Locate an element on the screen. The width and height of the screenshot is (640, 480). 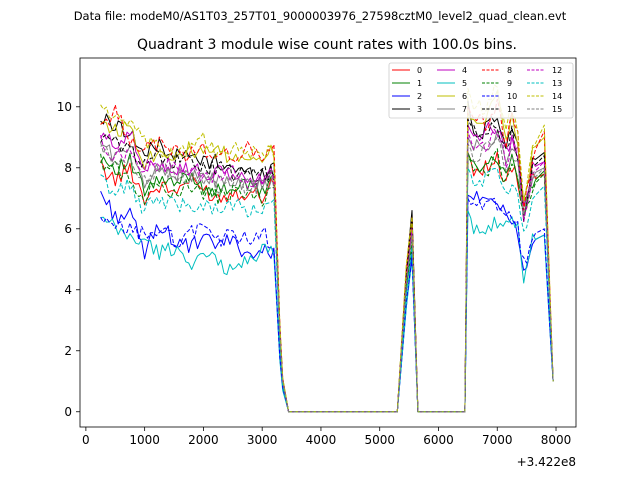
x-tick-label: 8000 is located at coordinates (556, 440).